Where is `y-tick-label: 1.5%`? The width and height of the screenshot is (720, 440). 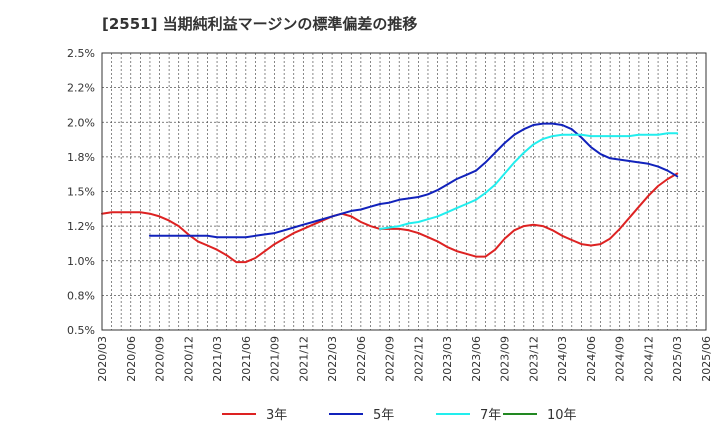 y-tick-label: 1.5% is located at coordinates (81, 192).